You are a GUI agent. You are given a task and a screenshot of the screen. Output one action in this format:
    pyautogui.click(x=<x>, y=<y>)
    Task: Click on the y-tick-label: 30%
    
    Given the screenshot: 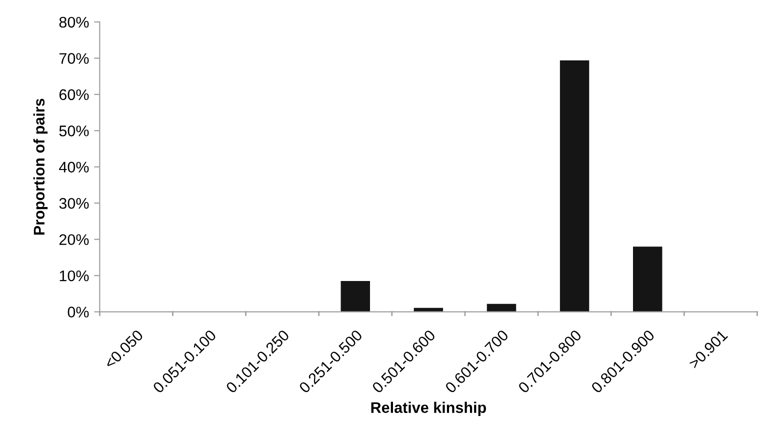 What is the action you would take?
    pyautogui.click(x=74, y=203)
    